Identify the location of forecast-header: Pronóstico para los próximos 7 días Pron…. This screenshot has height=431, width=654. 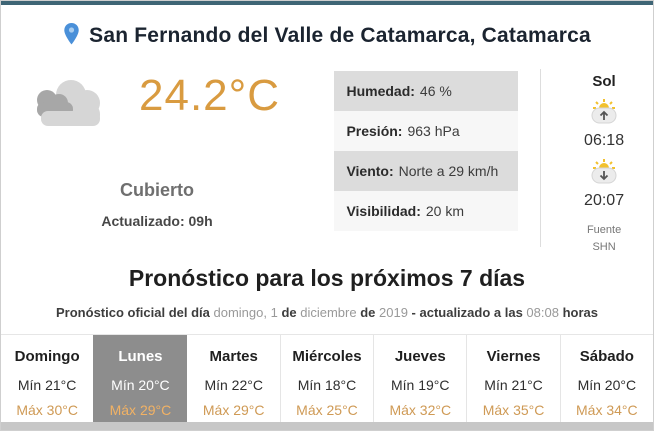
(327, 292).